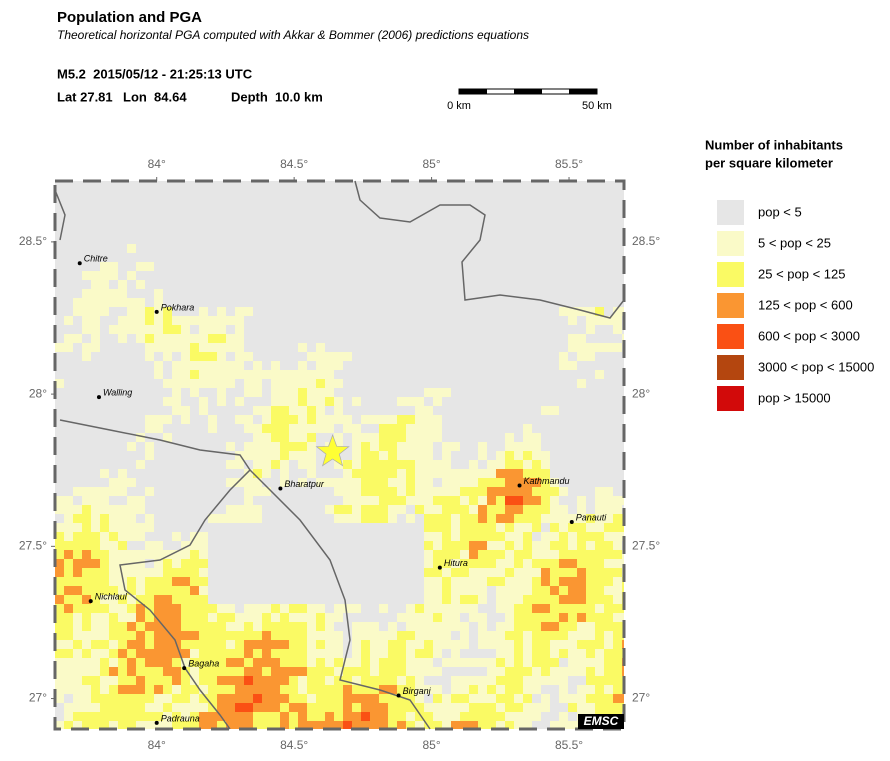  Describe the element at coordinates (111, 597) in the screenshot. I see `city-label: Nichlaul` at that location.